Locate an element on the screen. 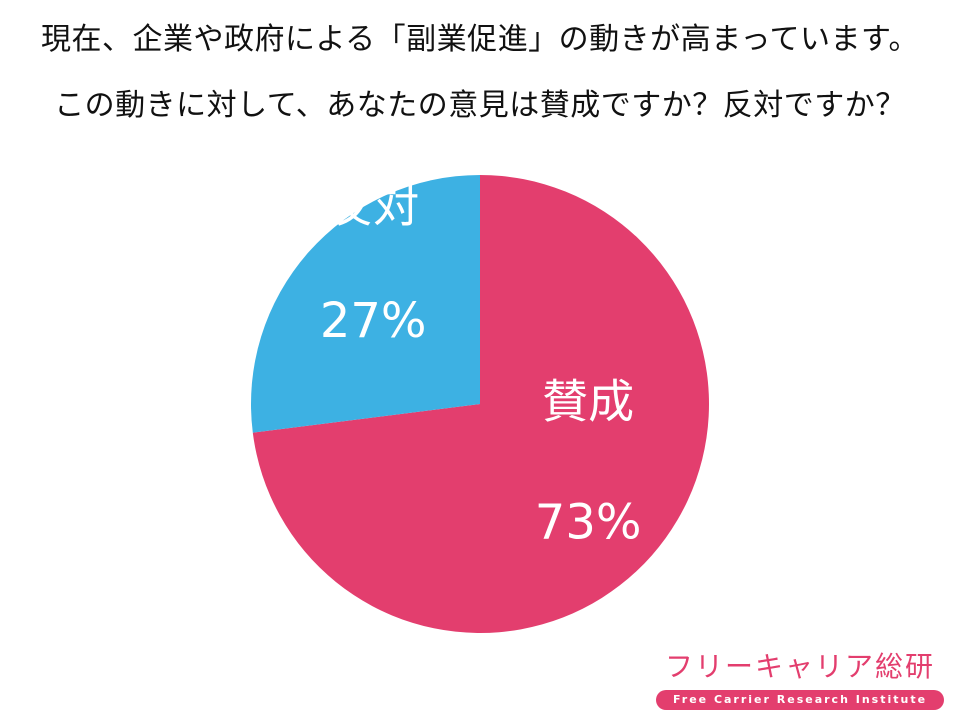 Image resolution: width=960 pixels, height=720 pixels. slice-label-name-1: 賛成 is located at coordinates (588, 402).